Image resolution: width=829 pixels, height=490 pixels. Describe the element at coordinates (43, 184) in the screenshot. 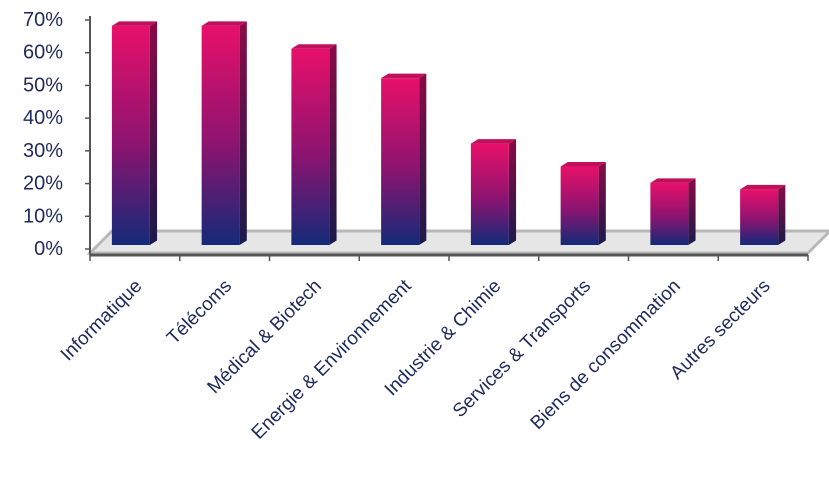

I see `y-tick-label: 20%` at that location.